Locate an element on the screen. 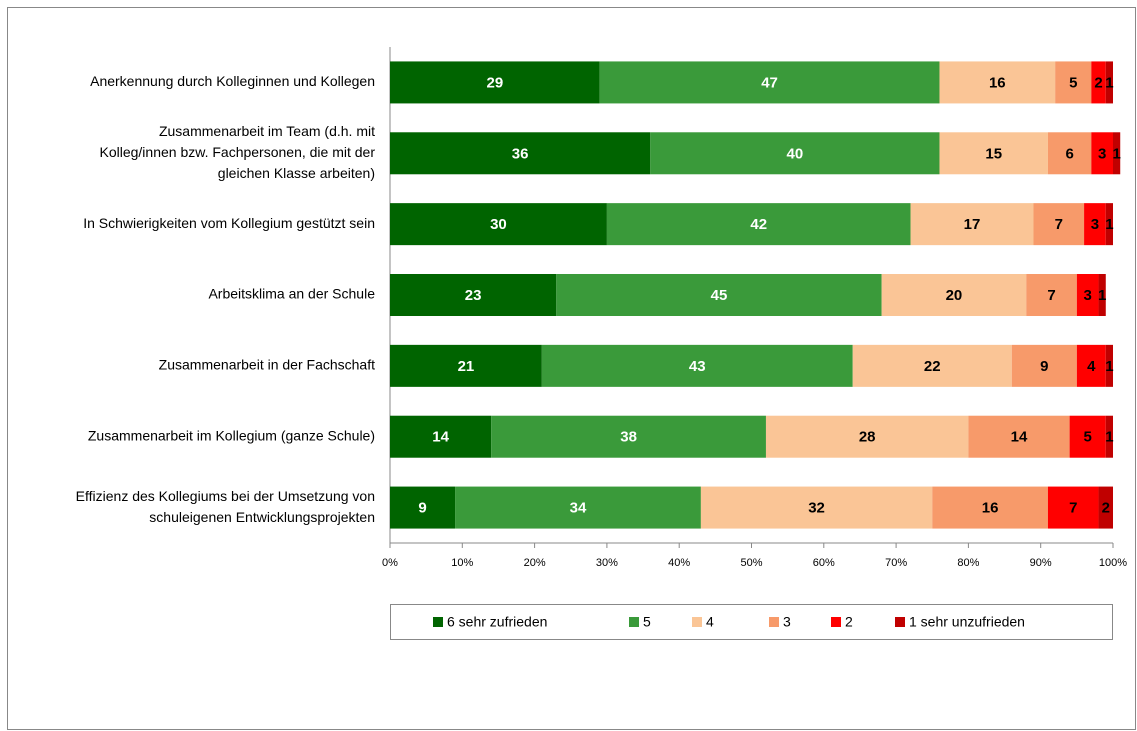 Image resolution: width=1137 pixels, height=731 pixels. x-tick-label: 40% is located at coordinates (679, 563).